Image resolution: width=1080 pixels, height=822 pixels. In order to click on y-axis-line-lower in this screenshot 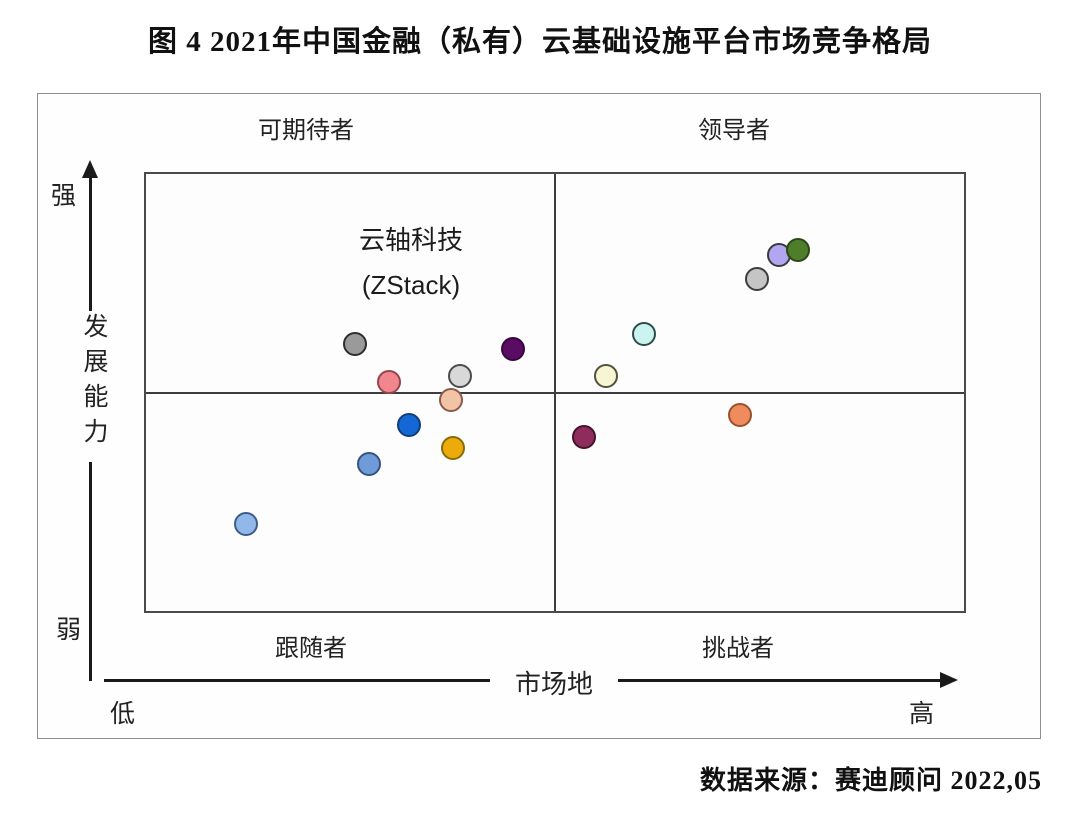, I will do `click(90, 571)`.